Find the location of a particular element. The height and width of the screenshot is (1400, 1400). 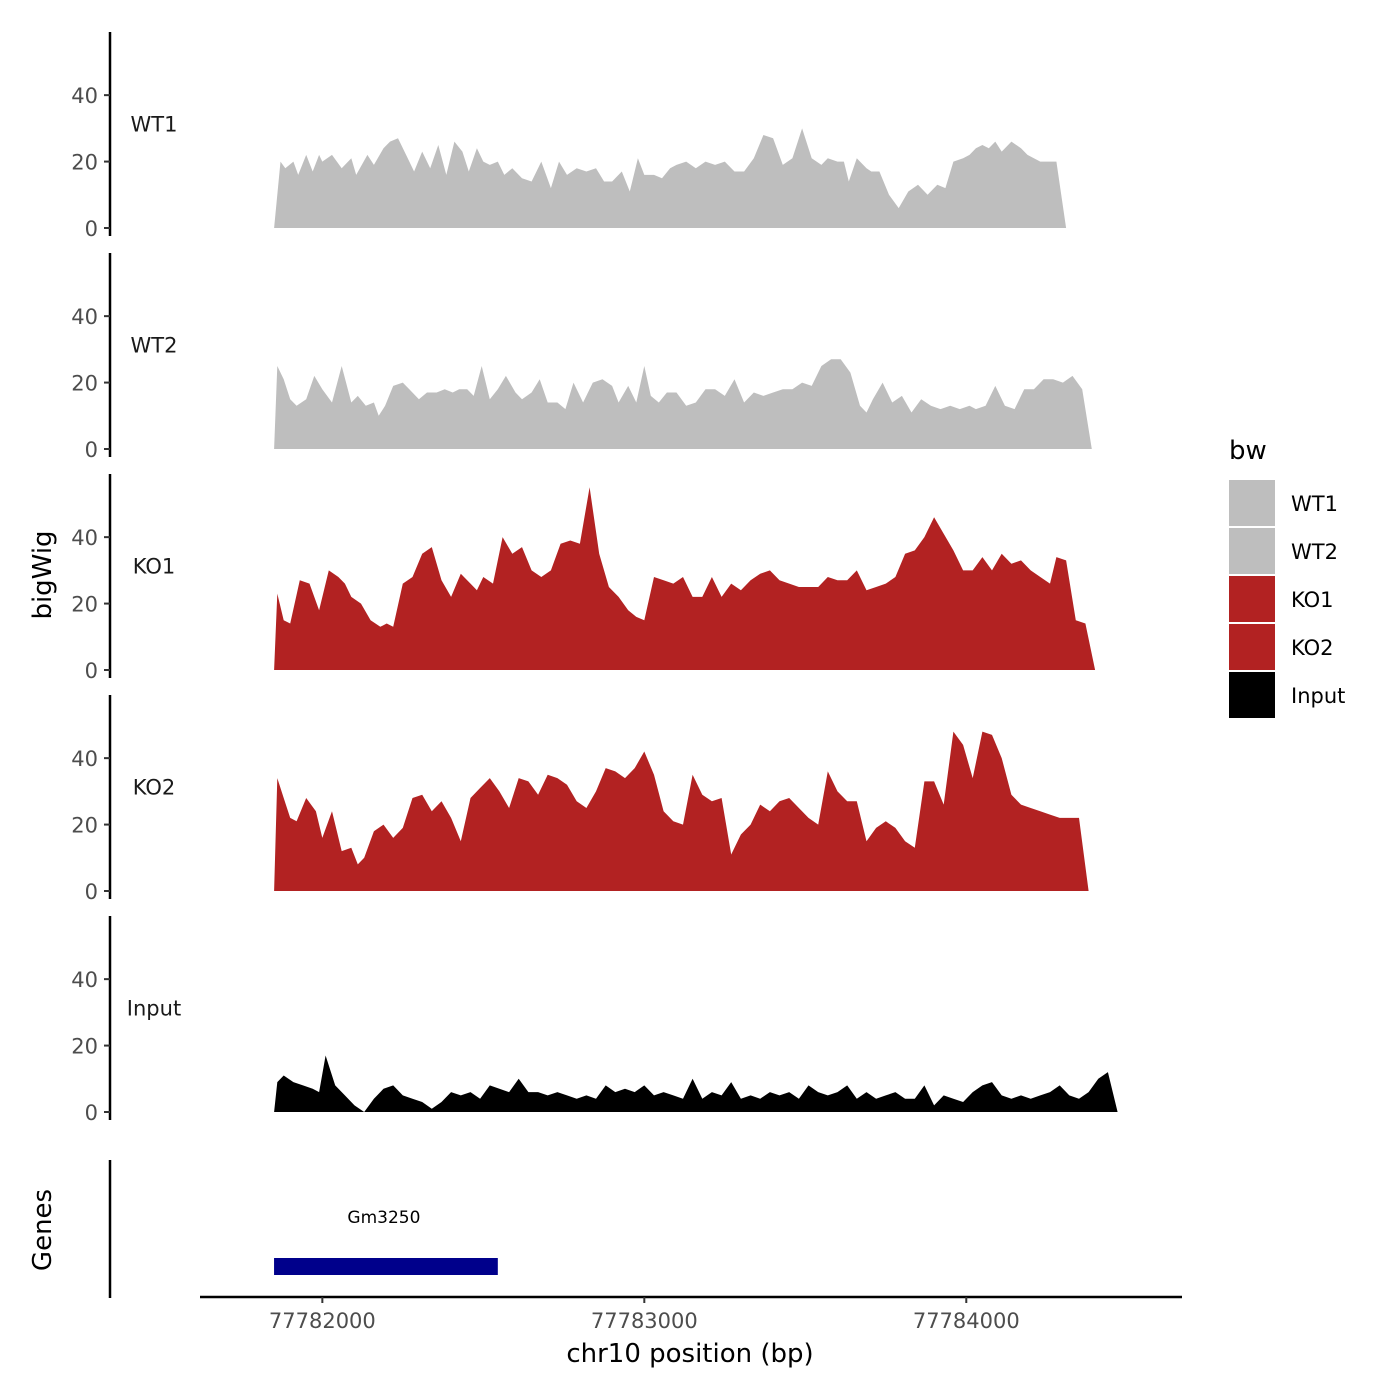

y-axis-label: bigWig is located at coordinates (43, 574).